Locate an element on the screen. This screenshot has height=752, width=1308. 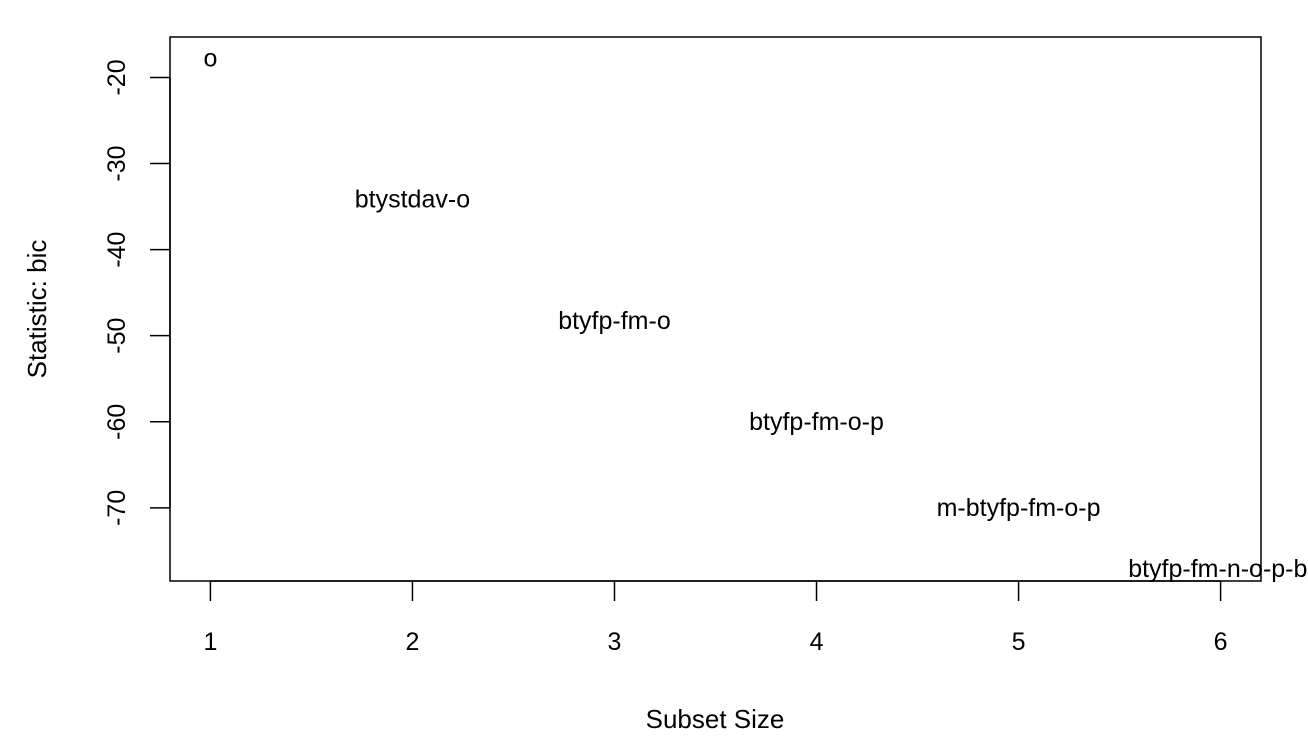
y-tick-label: -60 is located at coordinates (117, 422).